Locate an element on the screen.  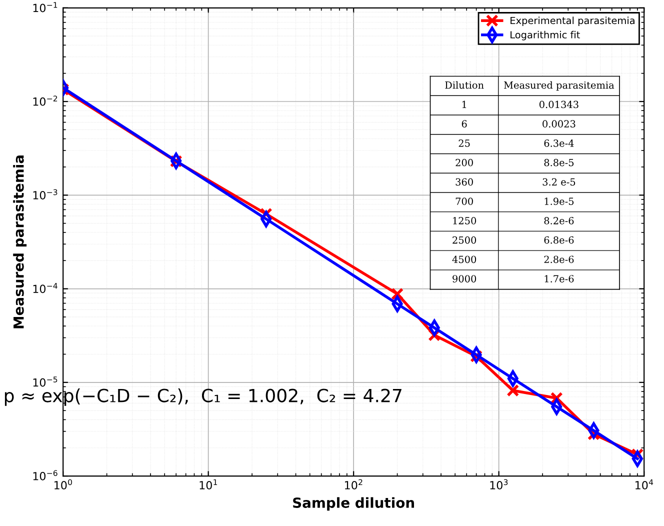
y-tick-label: 10$^{−2}$ is located at coordinates (45, 101).